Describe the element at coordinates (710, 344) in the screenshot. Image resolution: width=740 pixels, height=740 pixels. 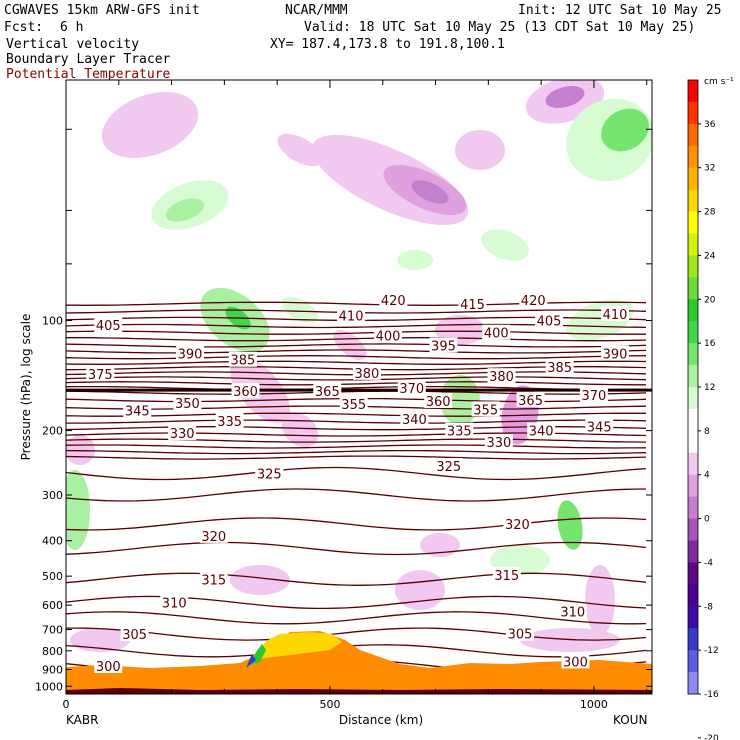
I see `colorbar-label: 16` at that location.